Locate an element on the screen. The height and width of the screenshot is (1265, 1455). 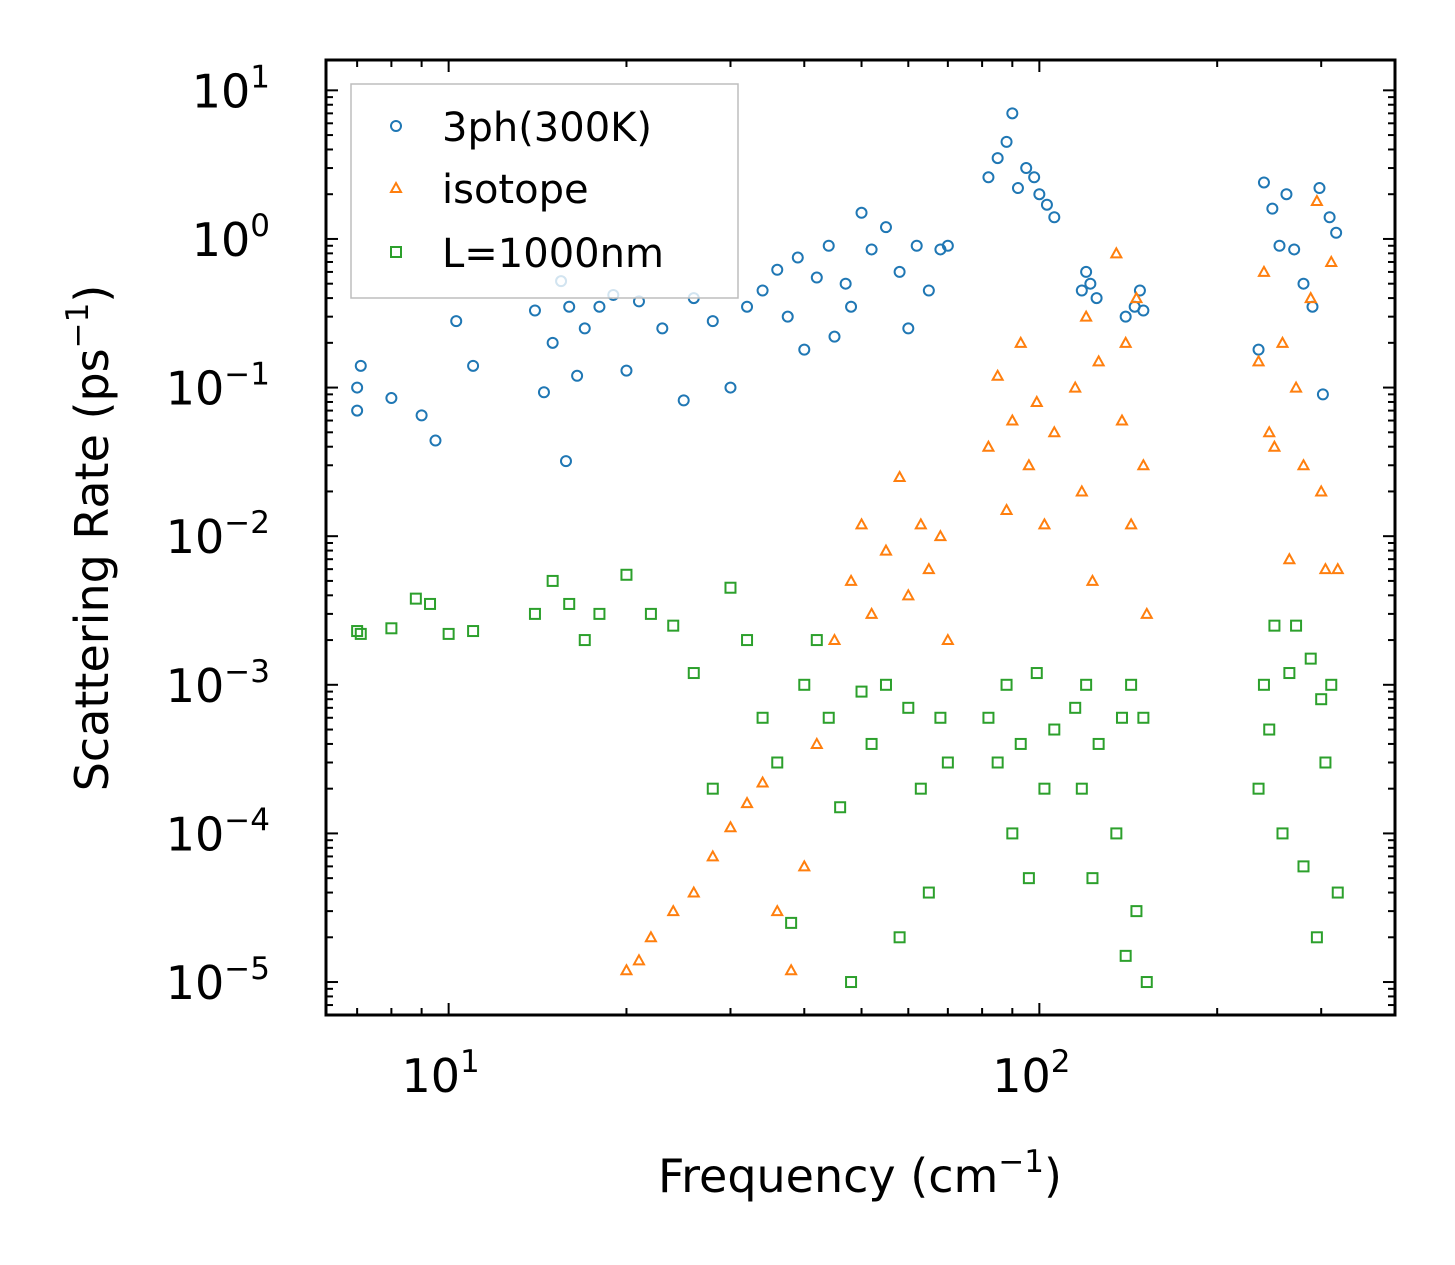
y-tick-label: 100 is located at coordinates (231, 237).